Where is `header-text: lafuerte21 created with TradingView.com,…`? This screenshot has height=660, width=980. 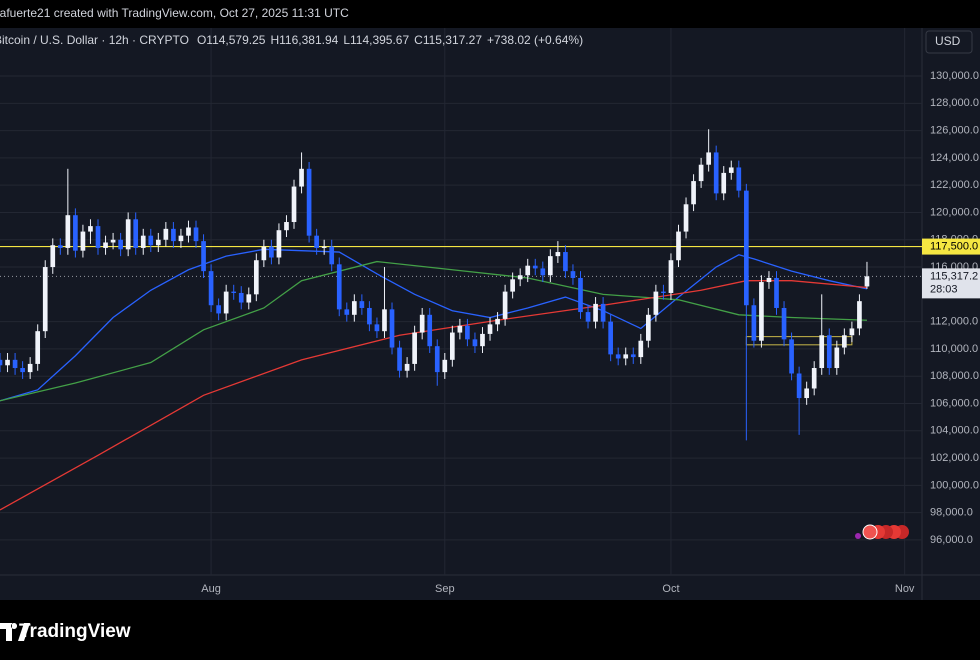 header-text: lafuerte21 created with TradingView.com,… is located at coordinates (174, 13).